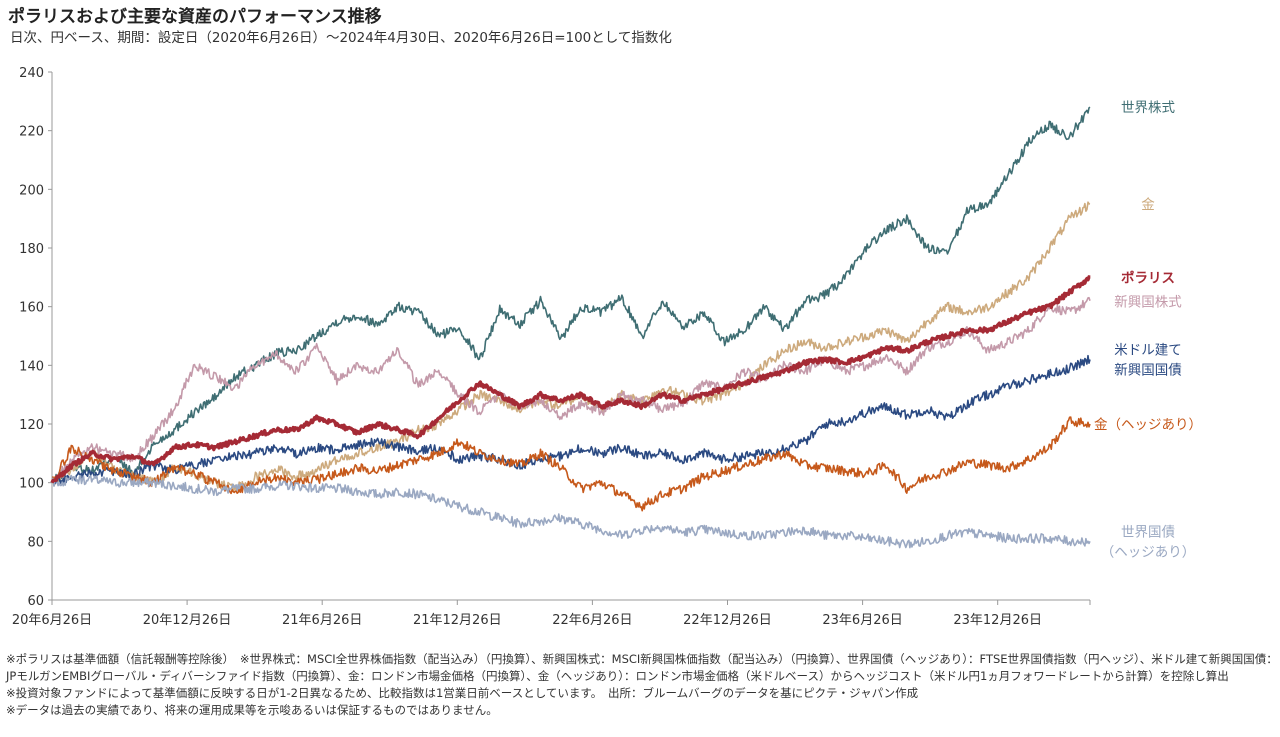 The image size is (1280, 737). What do you see at coordinates (997, 620) in the screenshot?
I see `x-tick-label: 23年12月26日` at bounding box center [997, 620].